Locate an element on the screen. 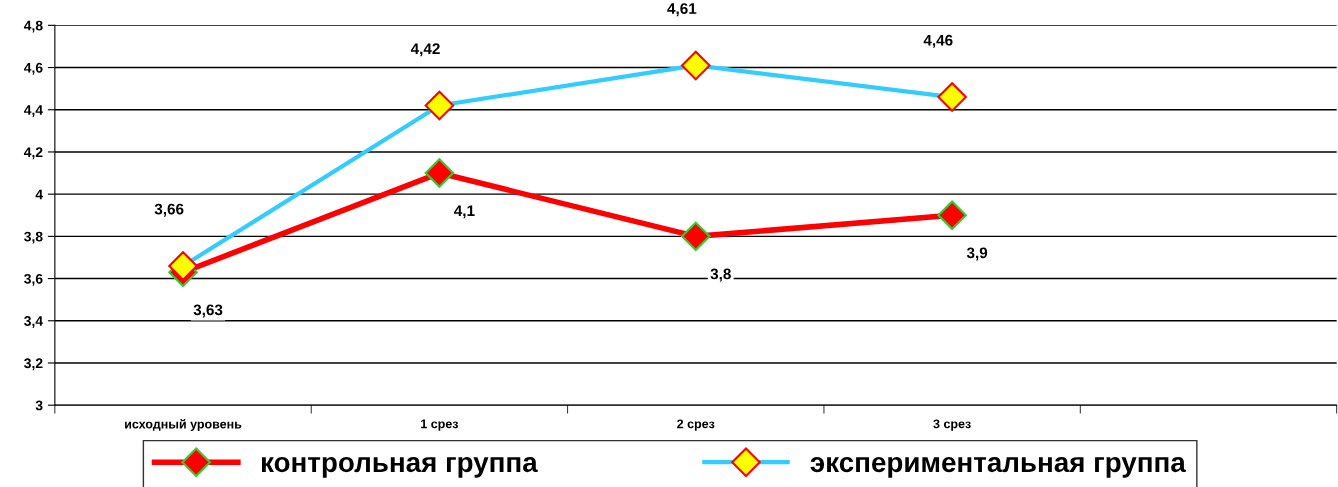 Image resolution: width=1338 pixels, height=487 pixels. data-label: 4,61 is located at coordinates (682, 10).